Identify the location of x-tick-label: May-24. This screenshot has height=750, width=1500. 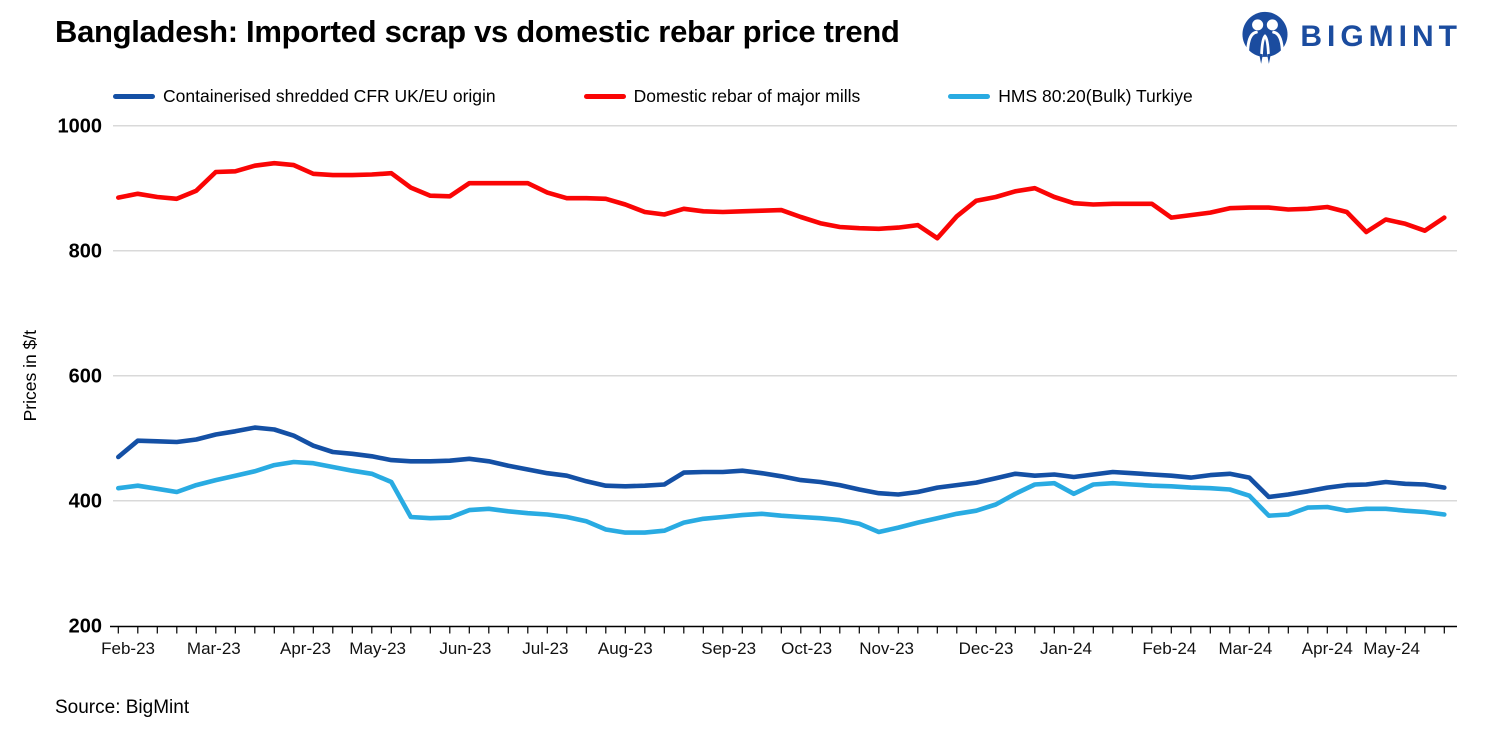
(1391, 648).